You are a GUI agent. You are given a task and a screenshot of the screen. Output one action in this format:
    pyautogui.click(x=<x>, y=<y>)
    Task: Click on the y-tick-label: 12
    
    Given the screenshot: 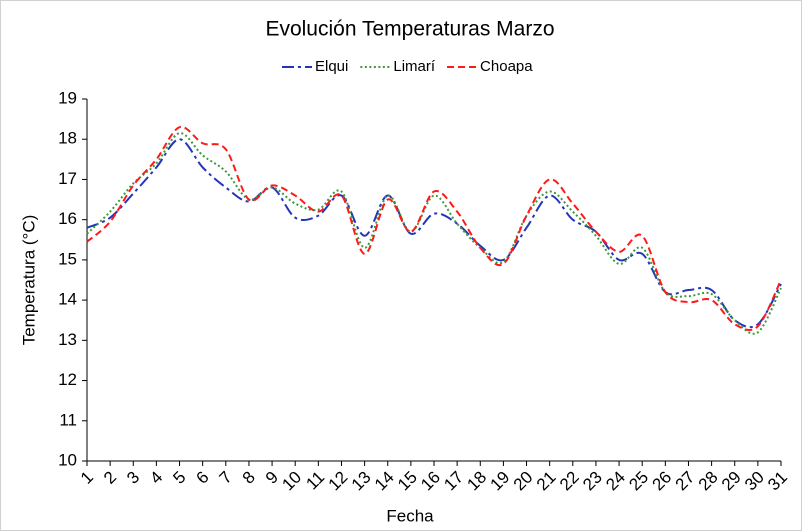 What is the action you would take?
    pyautogui.click(x=67, y=379)
    